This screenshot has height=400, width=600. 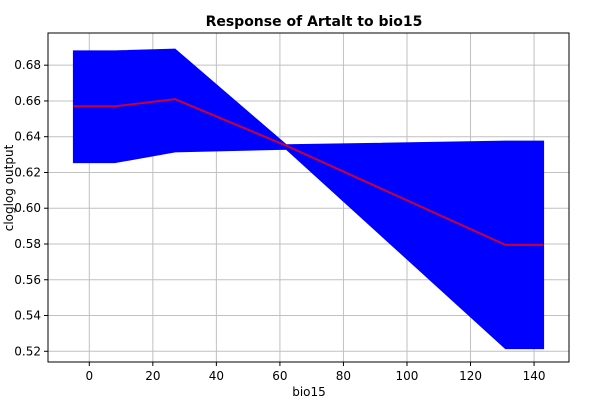 What do you see at coordinates (279, 376) in the screenshot?
I see `x-tick-label: 60` at bounding box center [279, 376].